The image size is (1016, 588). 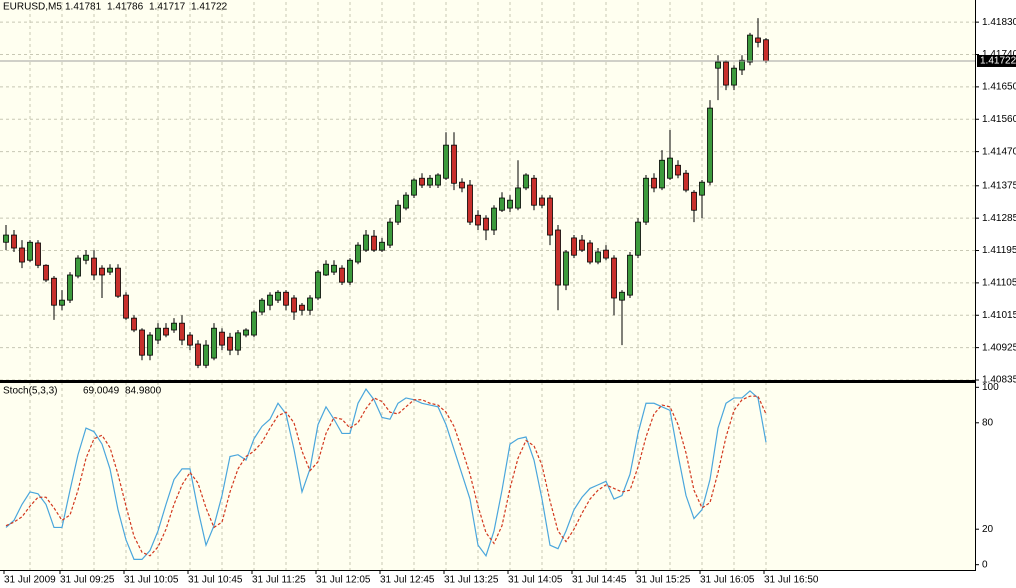 I want to click on y-tick-label: 1.41830, so click(x=999, y=22).